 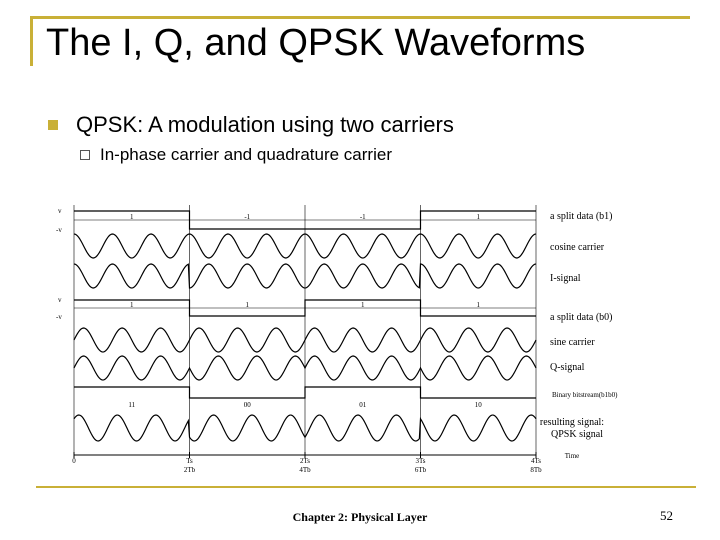 I want to click on dibit-label: 01, so click(x=363, y=405).